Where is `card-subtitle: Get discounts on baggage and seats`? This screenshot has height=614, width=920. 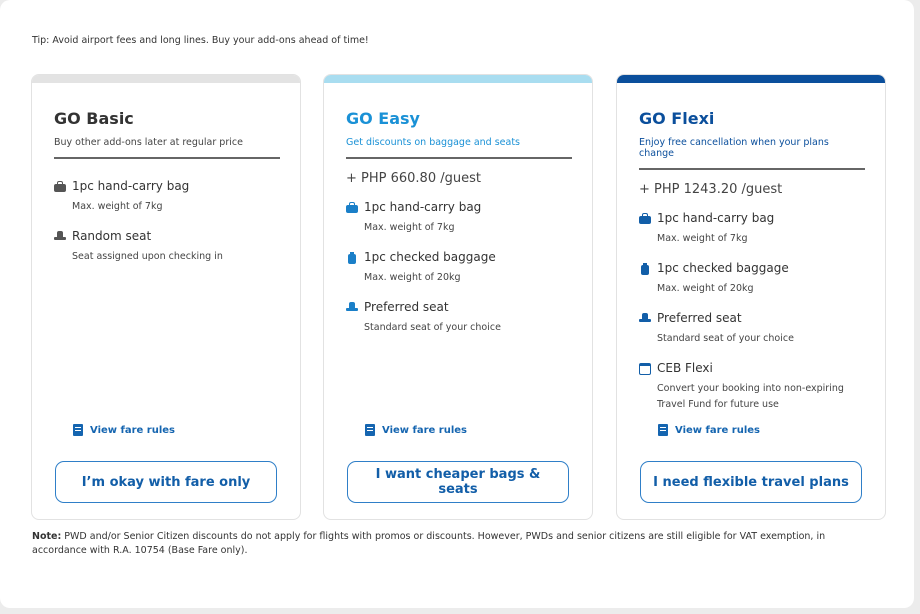 card-subtitle: Get discounts on baggage and seats is located at coordinates (433, 142).